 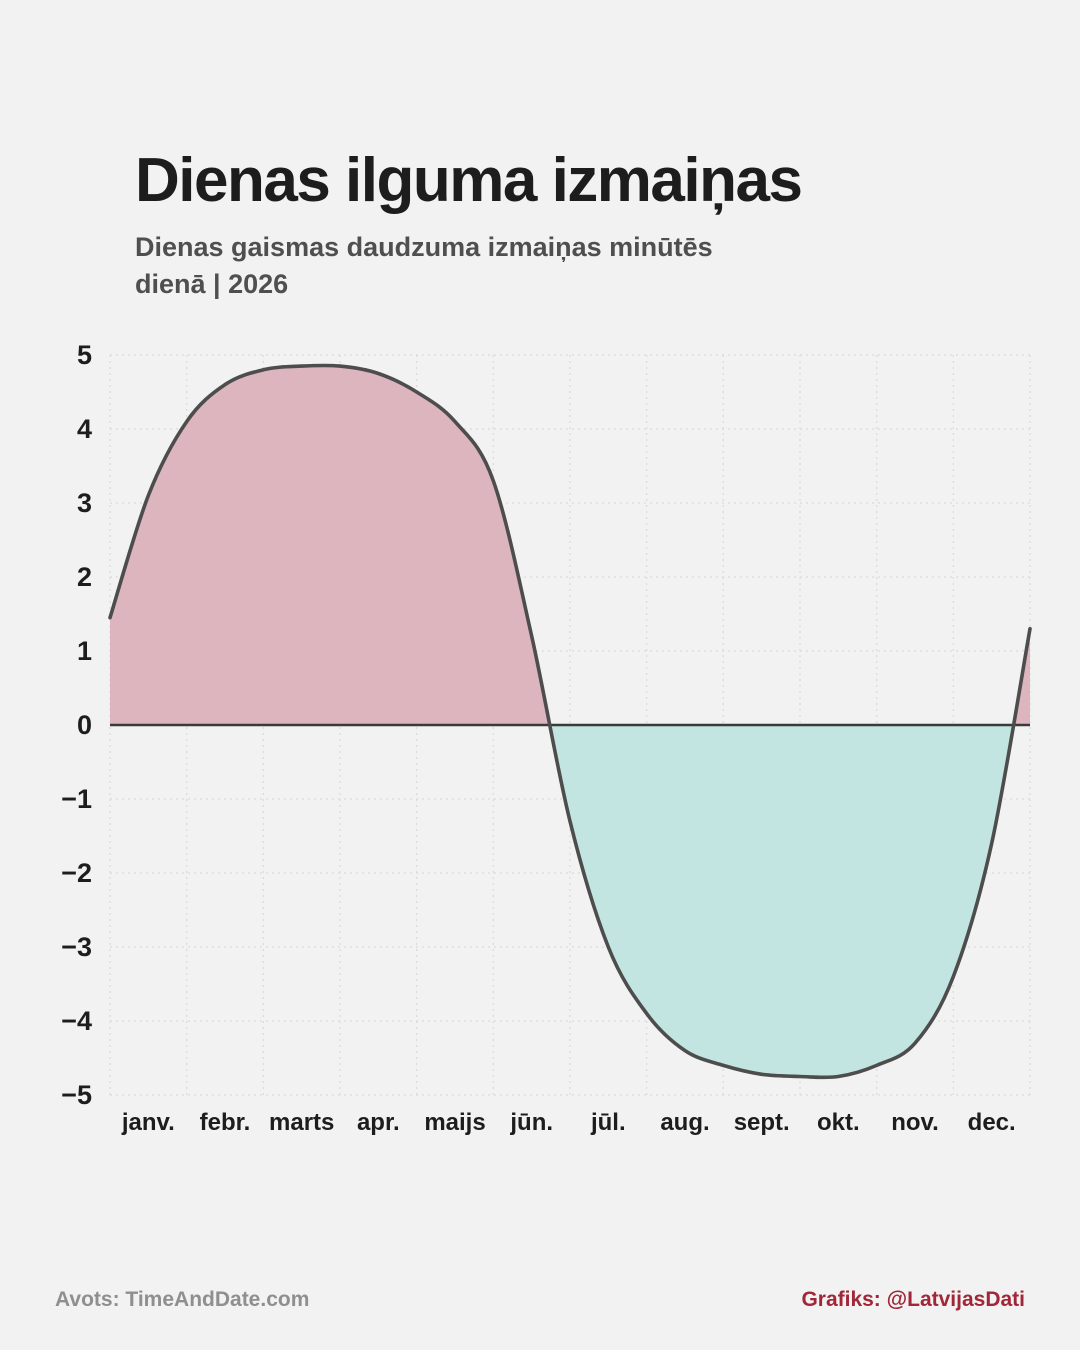 I want to click on x-tick-label: dec., so click(x=992, y=1122).